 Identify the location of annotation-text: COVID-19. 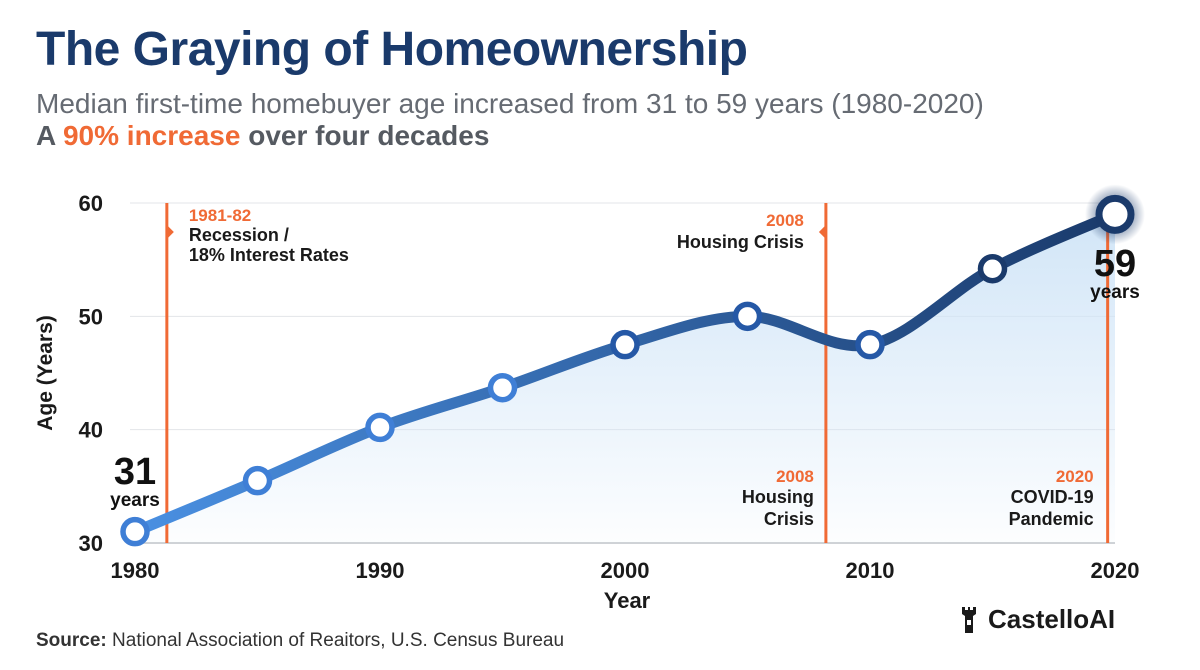
(1052, 497).